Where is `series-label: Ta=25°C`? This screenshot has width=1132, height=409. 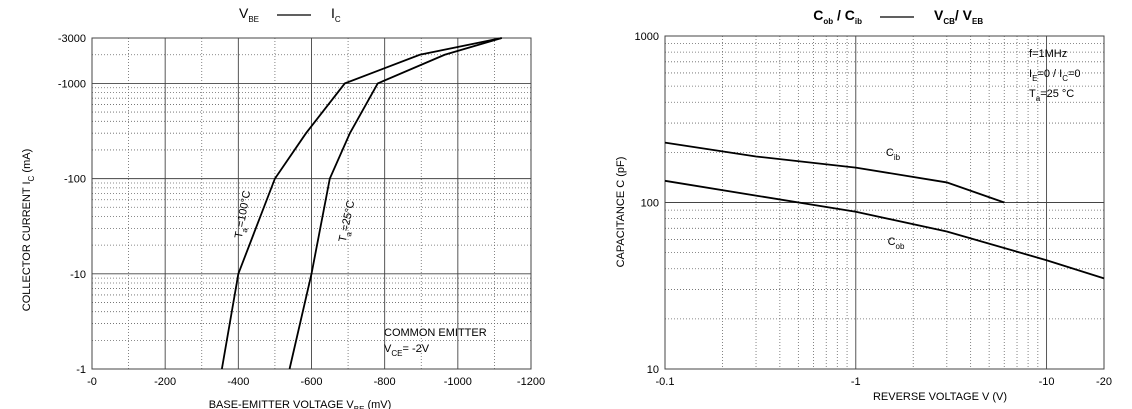
series-label: Ta=25°C is located at coordinates (348, 221).